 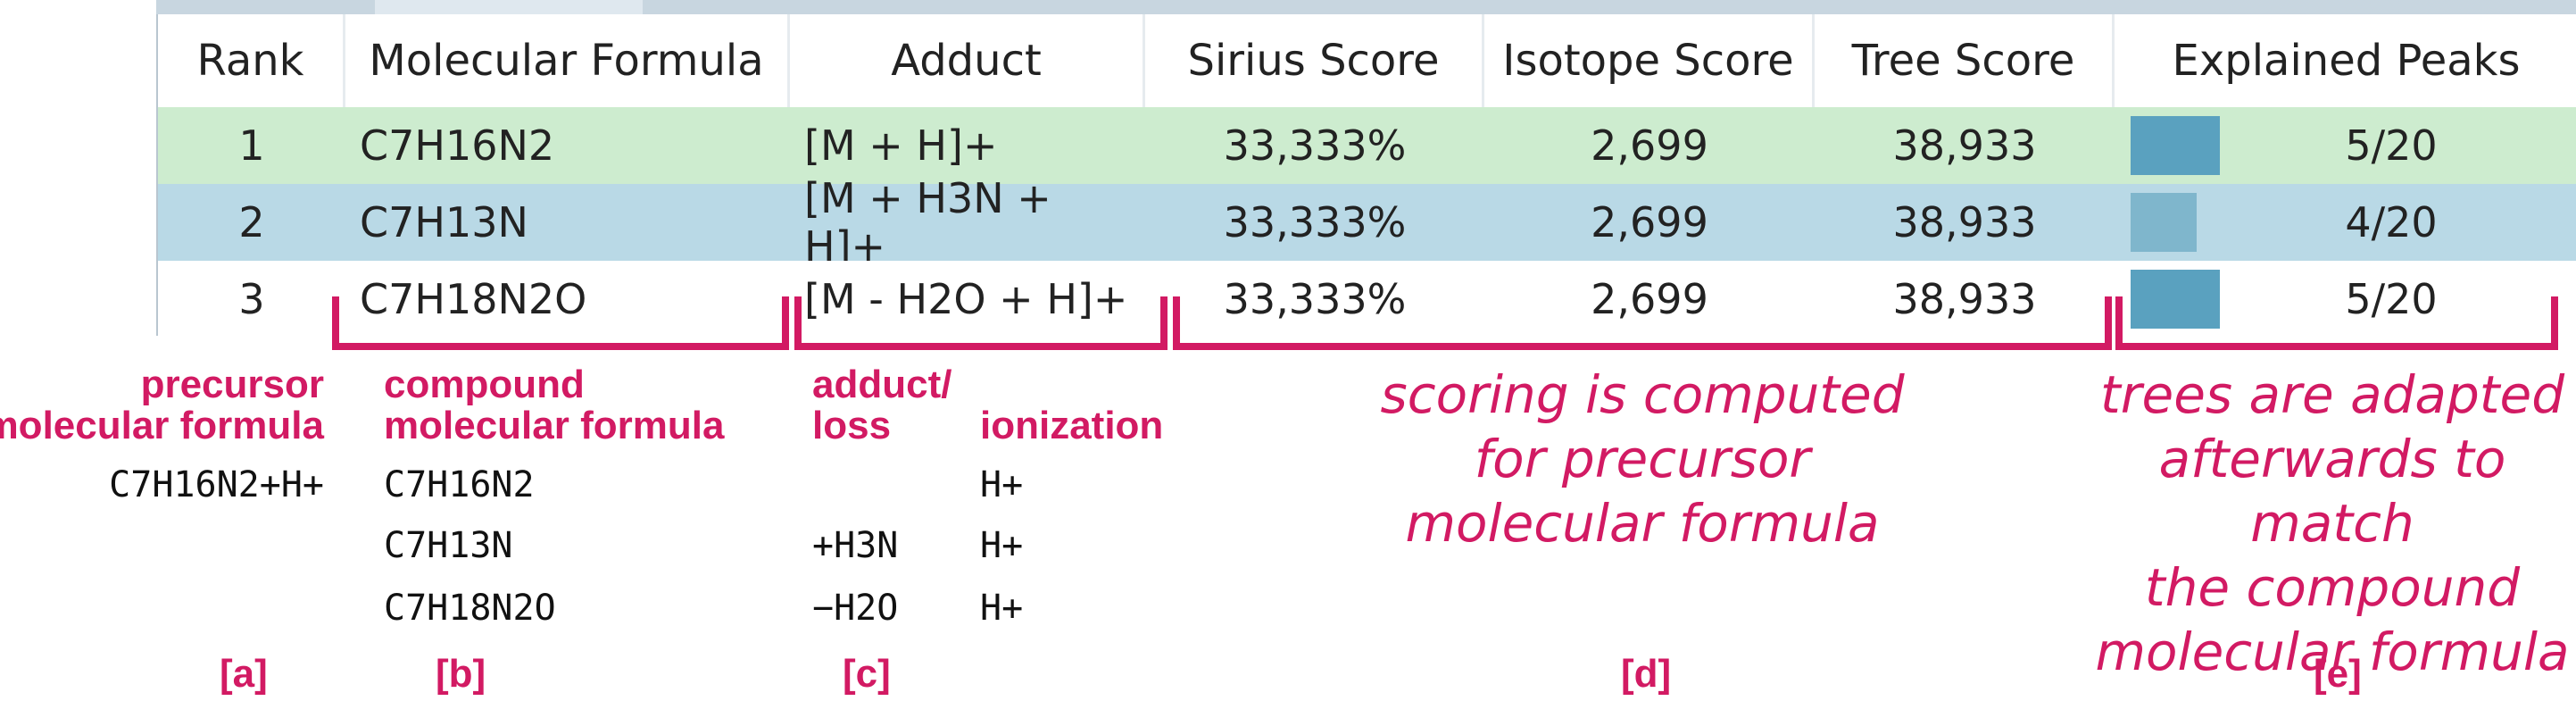 I want to click on bracket-explained-peaks, so click(x=2336, y=323).